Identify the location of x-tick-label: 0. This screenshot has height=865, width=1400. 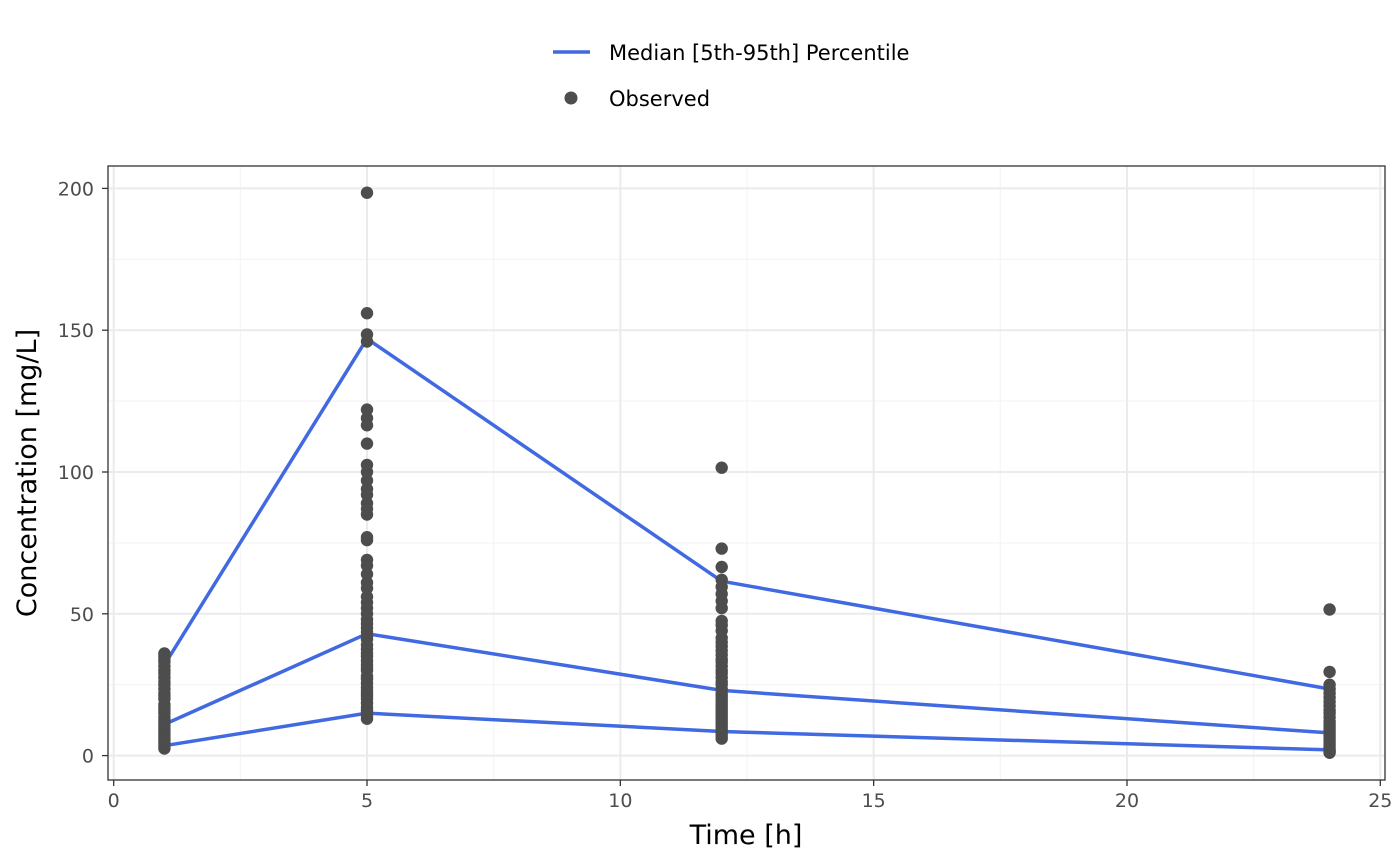
(114, 801).